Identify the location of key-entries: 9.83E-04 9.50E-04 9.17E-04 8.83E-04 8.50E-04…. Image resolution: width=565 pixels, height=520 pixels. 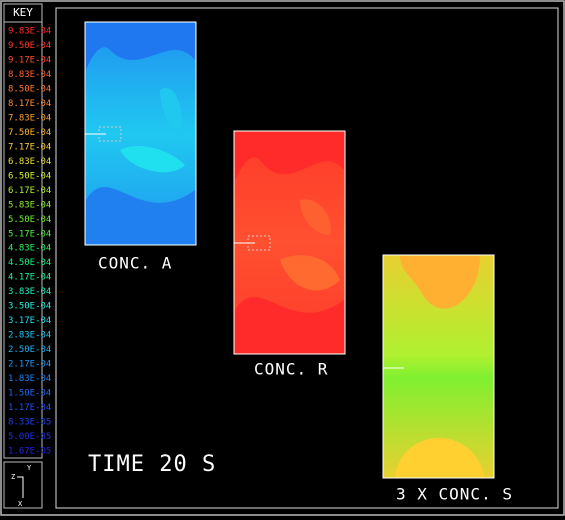
(29, 242).